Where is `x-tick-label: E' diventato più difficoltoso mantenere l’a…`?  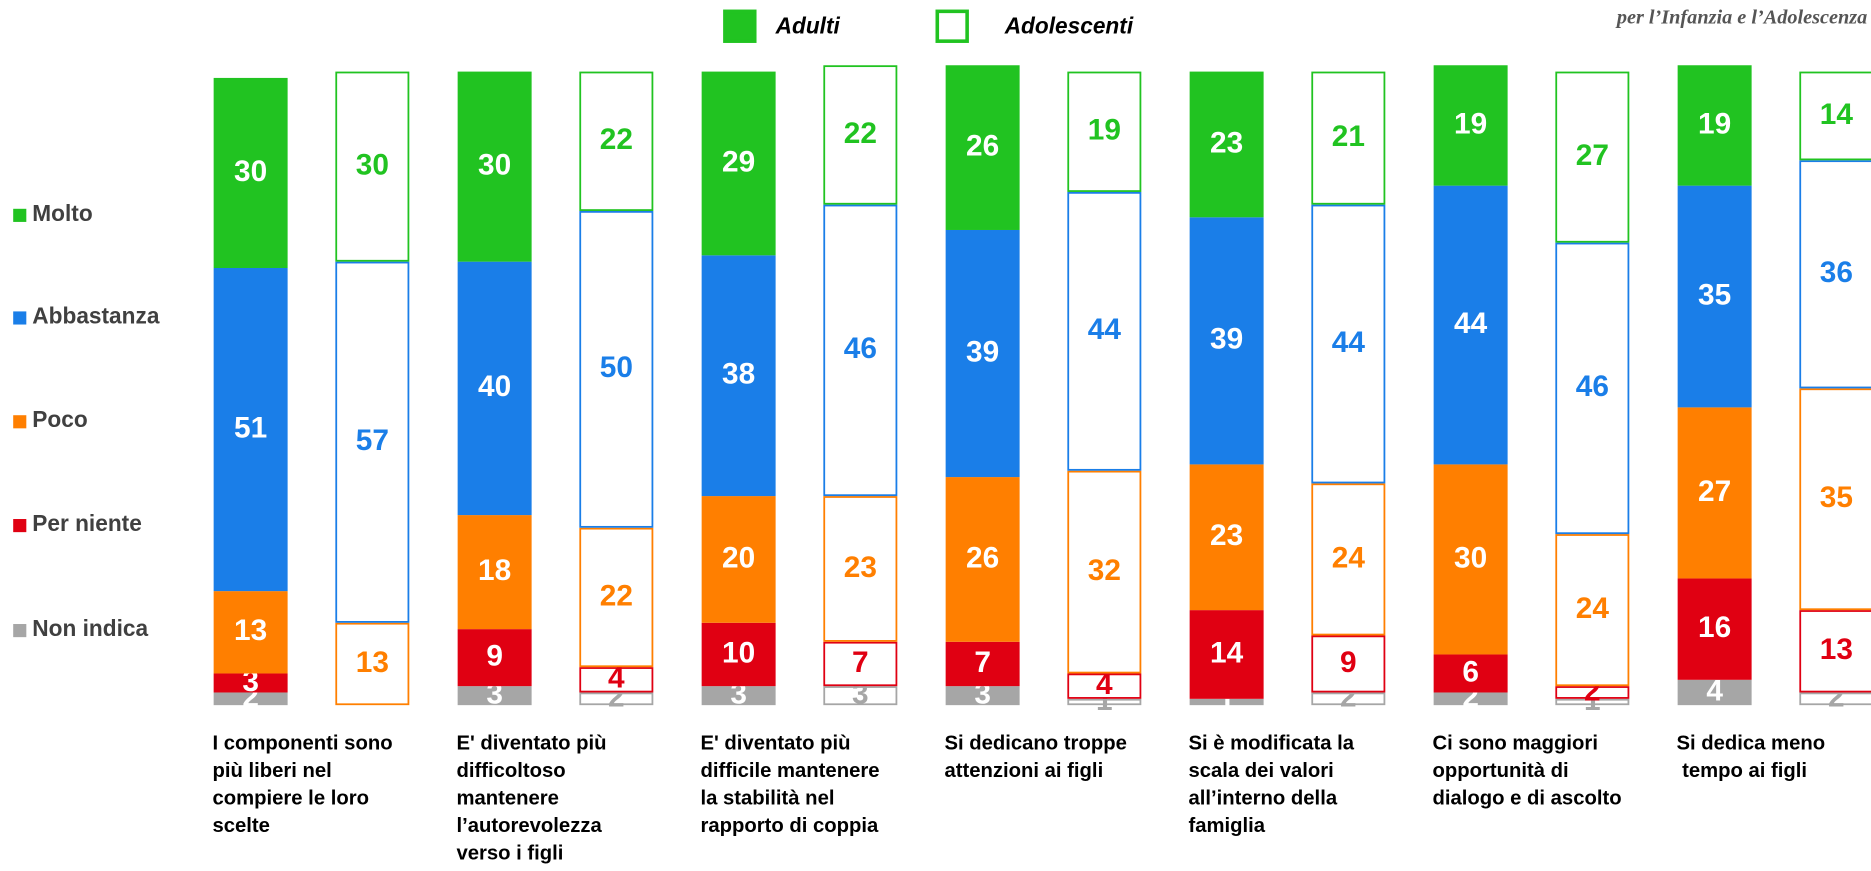
x-tick-label: E' diventato più difficoltoso mantenere l’a… is located at coordinates (531, 799).